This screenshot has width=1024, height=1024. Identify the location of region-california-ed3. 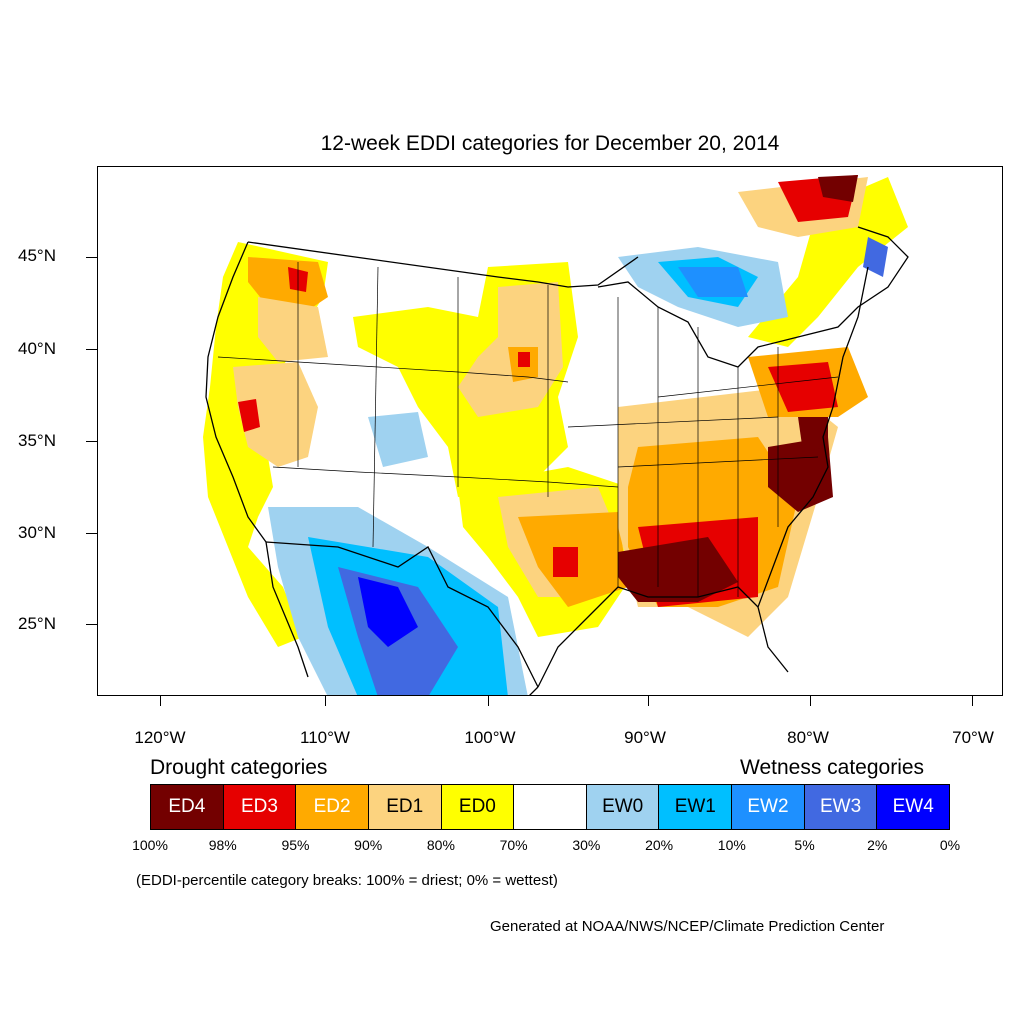
(249, 415).